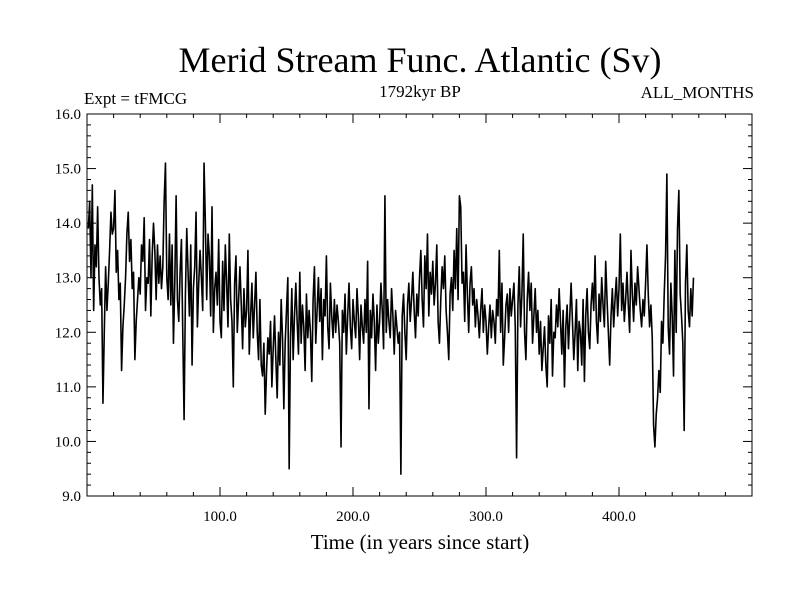 The width and height of the screenshot is (800, 600). Describe the element at coordinates (68, 170) in the screenshot. I see `y-tick-label: 15.0` at that location.